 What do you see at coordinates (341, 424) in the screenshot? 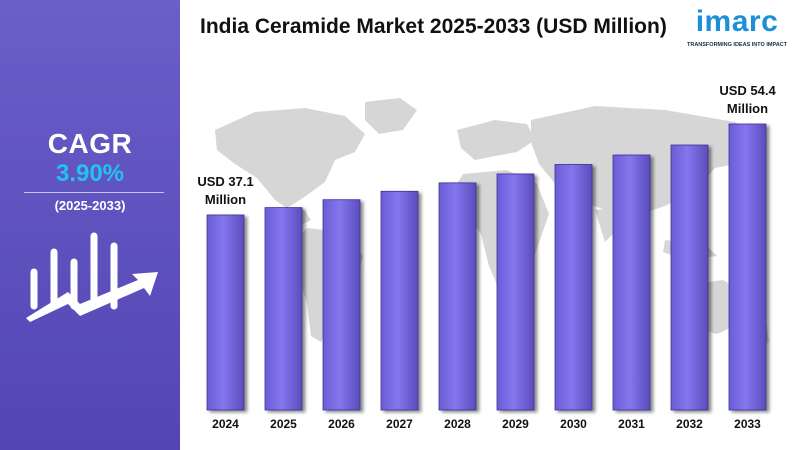
I see `x-tick-2026: 2026` at bounding box center [341, 424].